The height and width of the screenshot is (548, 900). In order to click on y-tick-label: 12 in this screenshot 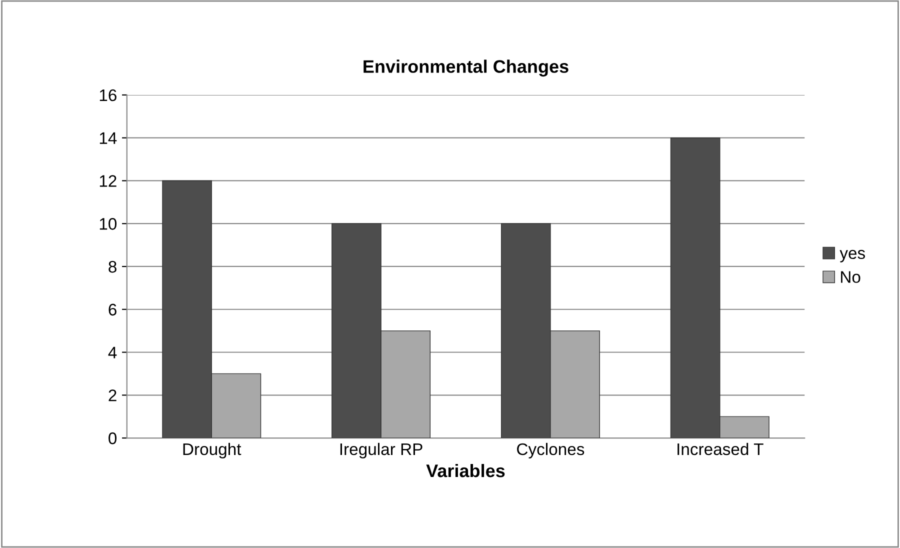, I will do `click(108, 181)`.